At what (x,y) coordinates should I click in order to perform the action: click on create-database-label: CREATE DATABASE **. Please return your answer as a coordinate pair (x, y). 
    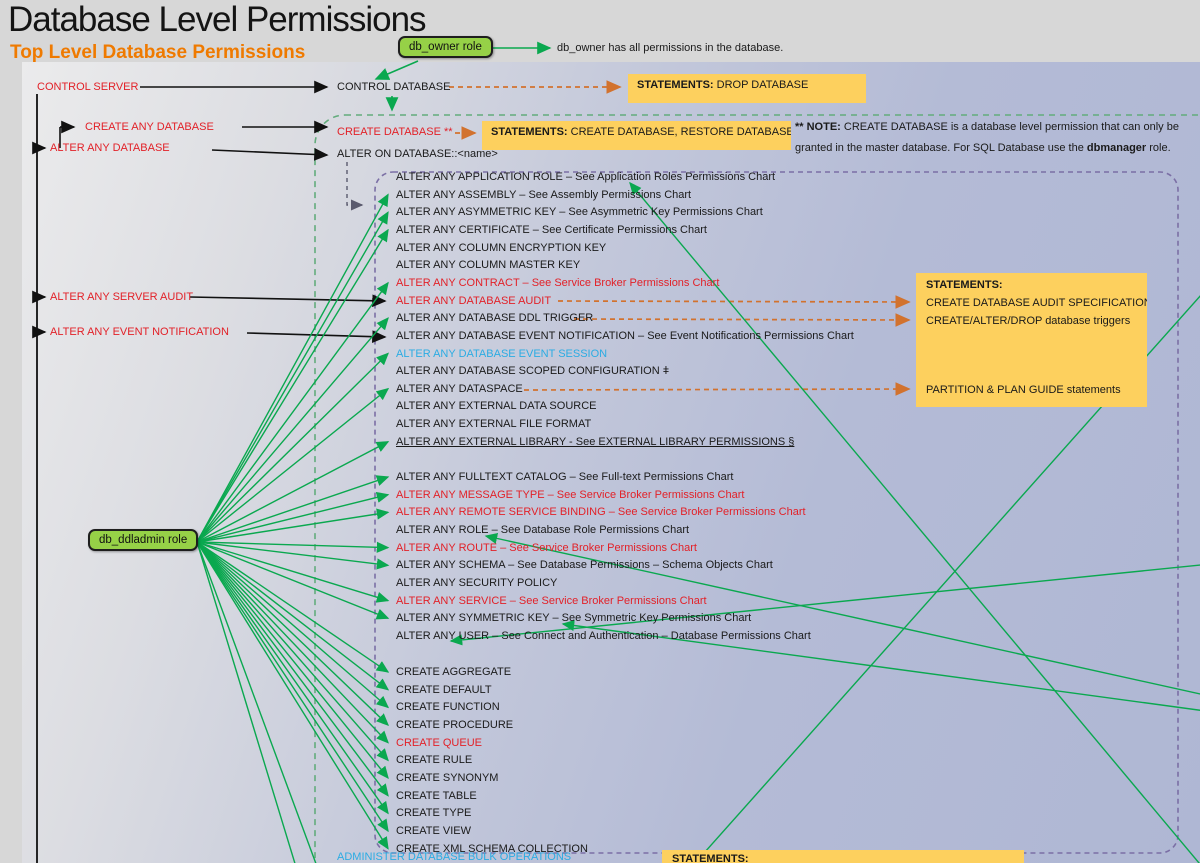
    Looking at the image, I should click on (395, 132).